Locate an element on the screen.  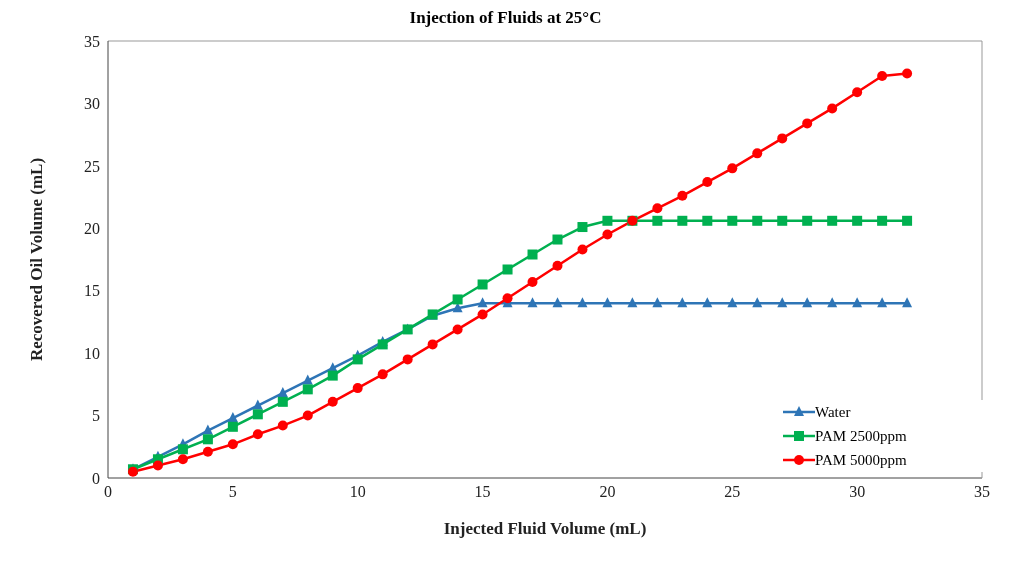
x-tick-label: 0 is located at coordinates (108, 492).